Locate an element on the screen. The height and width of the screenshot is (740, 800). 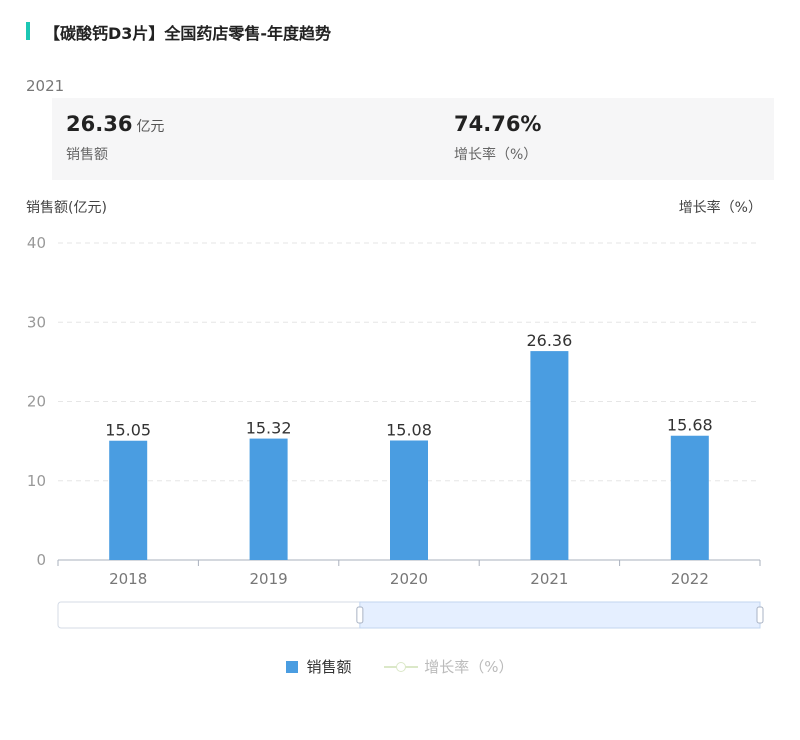
y-tick-label: 30 is located at coordinates (36, 322).